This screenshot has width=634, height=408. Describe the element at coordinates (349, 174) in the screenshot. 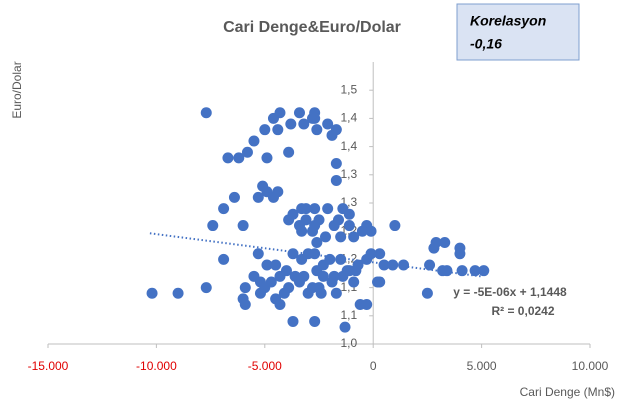

I see `y-tick-label: 1,3` at that location.